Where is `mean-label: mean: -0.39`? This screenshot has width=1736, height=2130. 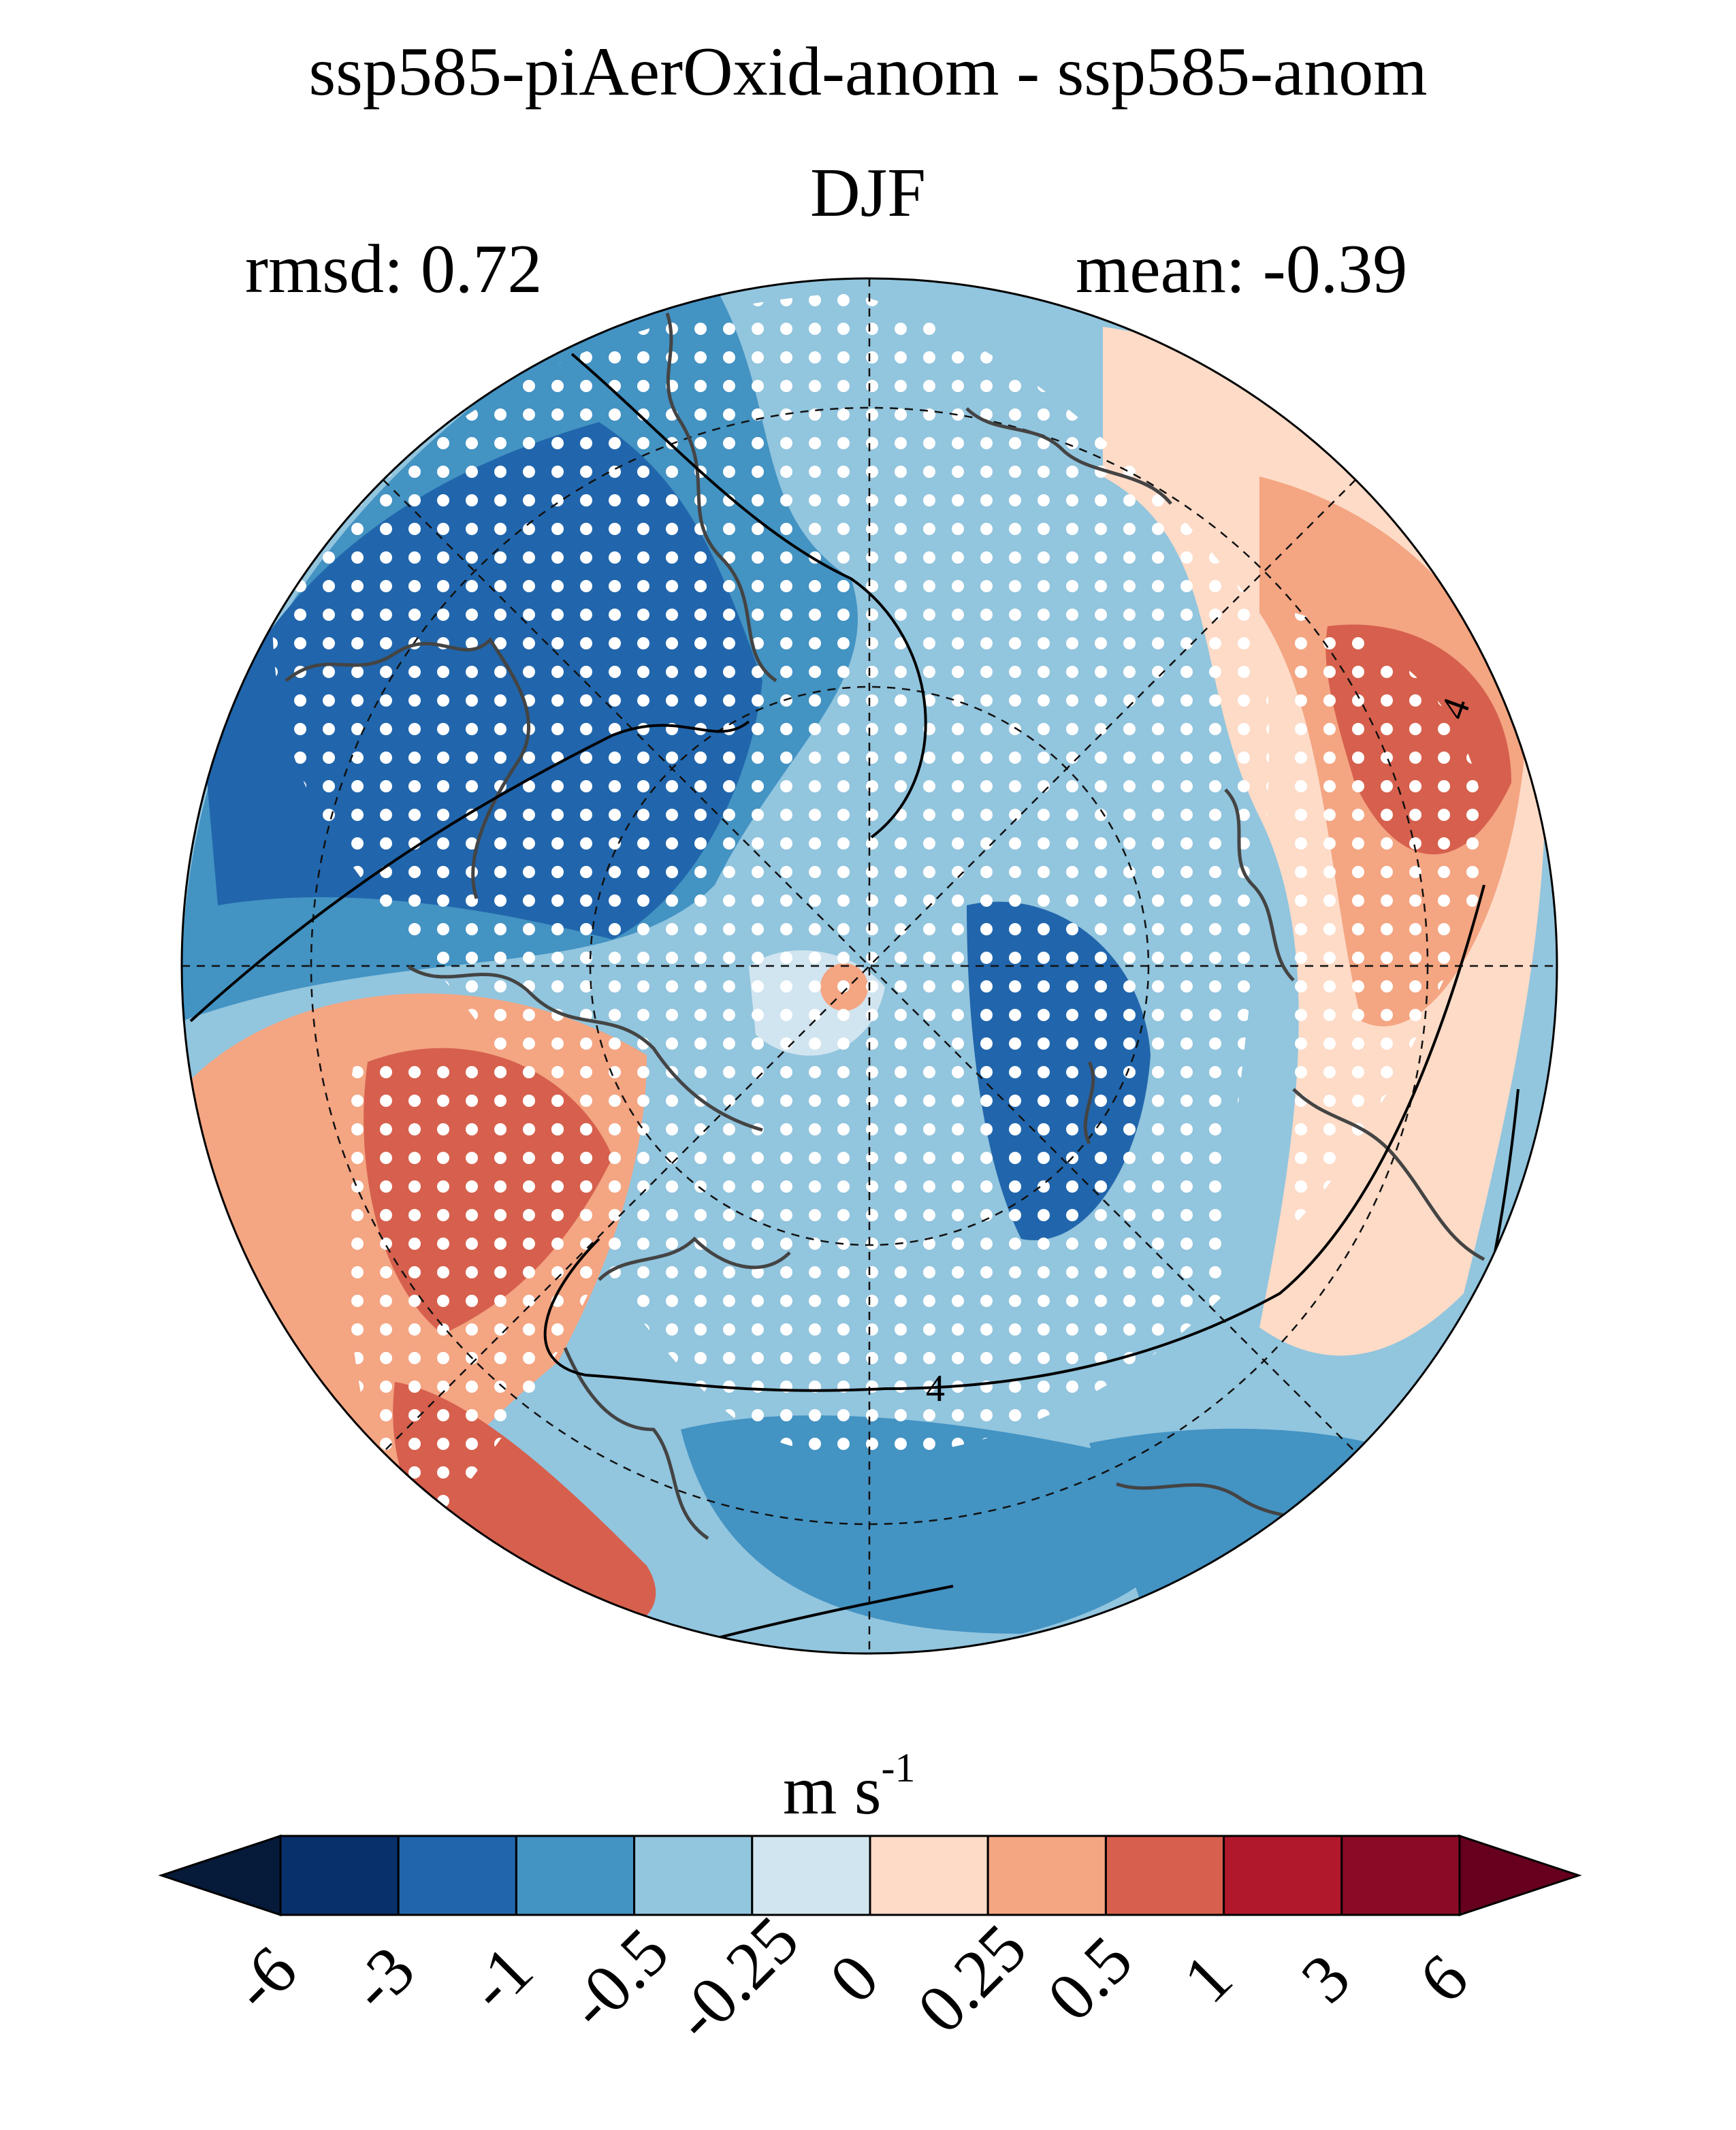
mean-label: mean: -0.39 is located at coordinates (1242, 269).